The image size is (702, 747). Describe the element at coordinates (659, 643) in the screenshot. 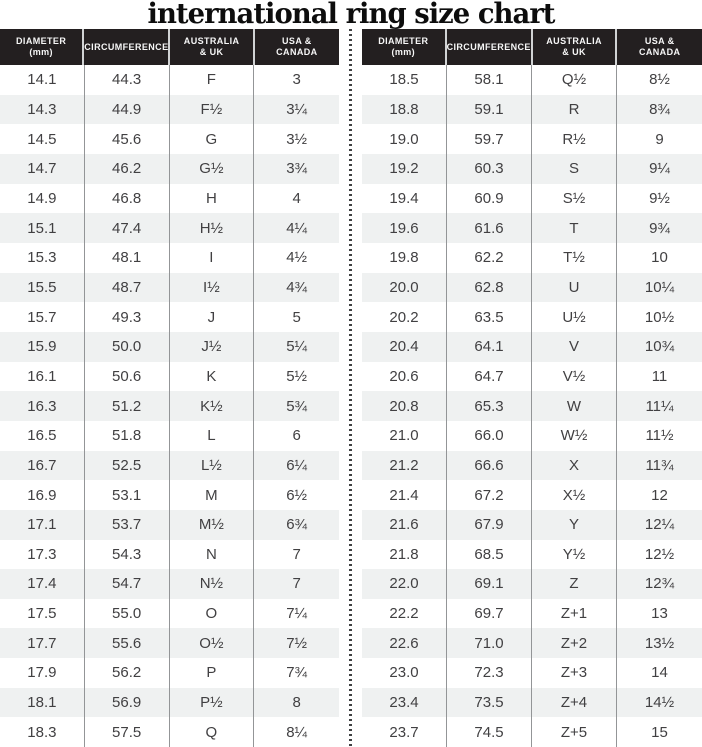

I see `table-cell: 13½` at that location.